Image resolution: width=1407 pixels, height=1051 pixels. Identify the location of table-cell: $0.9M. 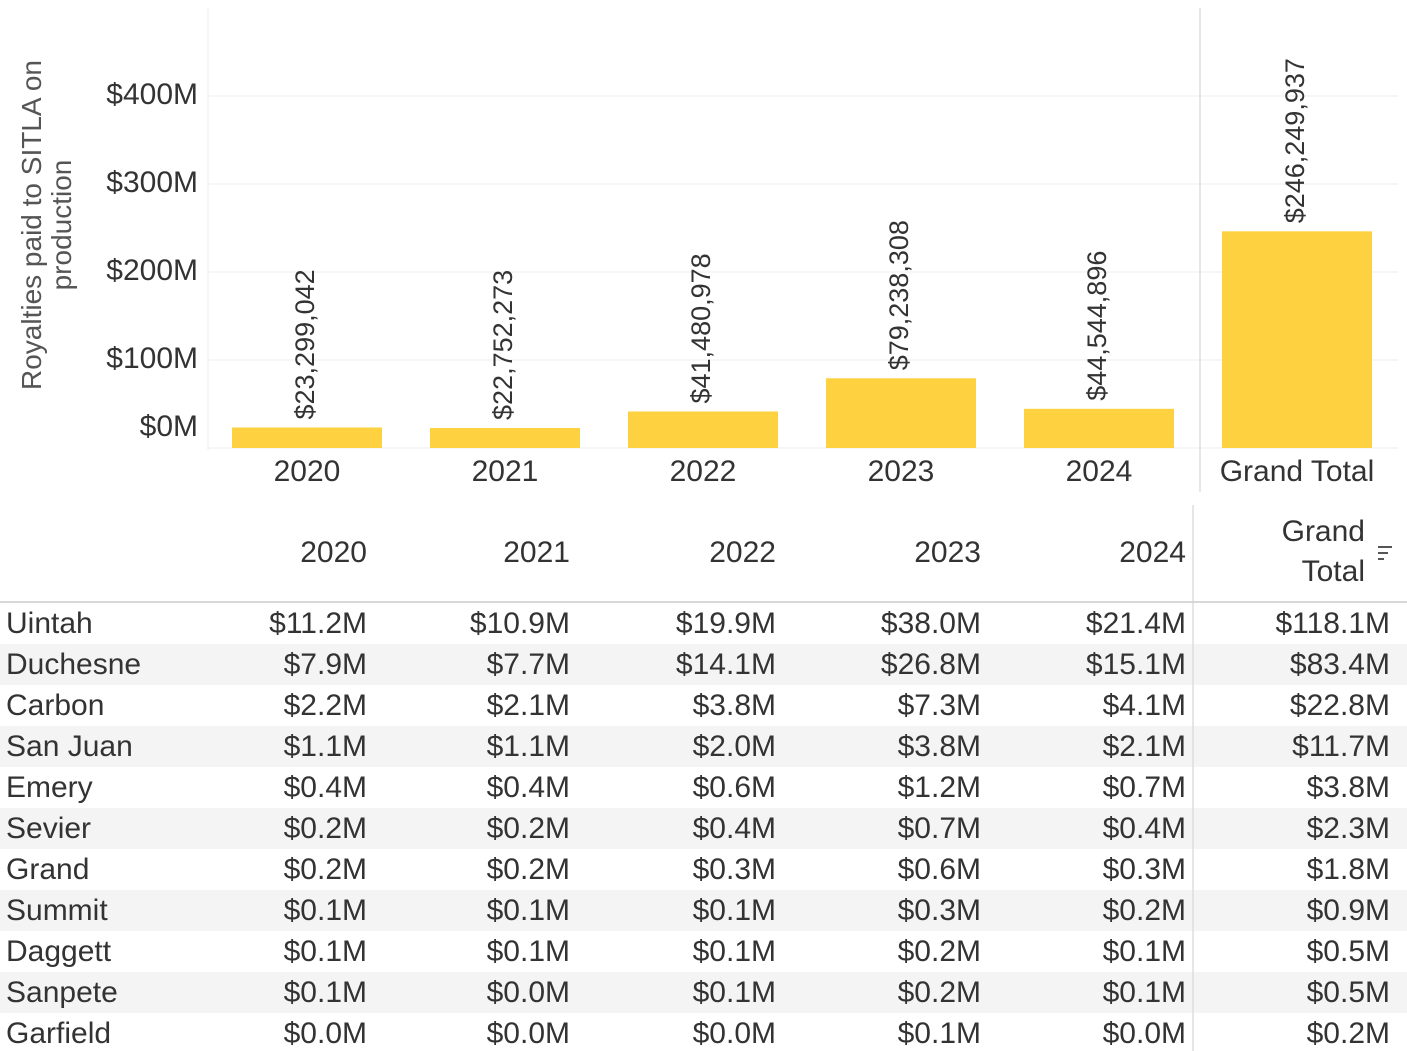
(1348, 910).